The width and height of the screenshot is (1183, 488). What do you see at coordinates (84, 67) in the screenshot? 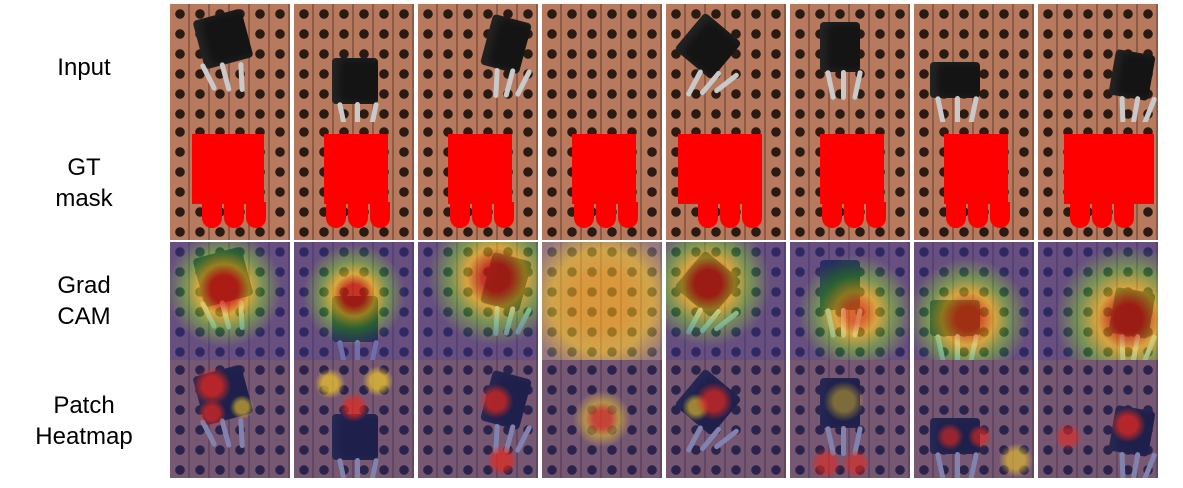
I see `row-label-input: Input` at bounding box center [84, 67].